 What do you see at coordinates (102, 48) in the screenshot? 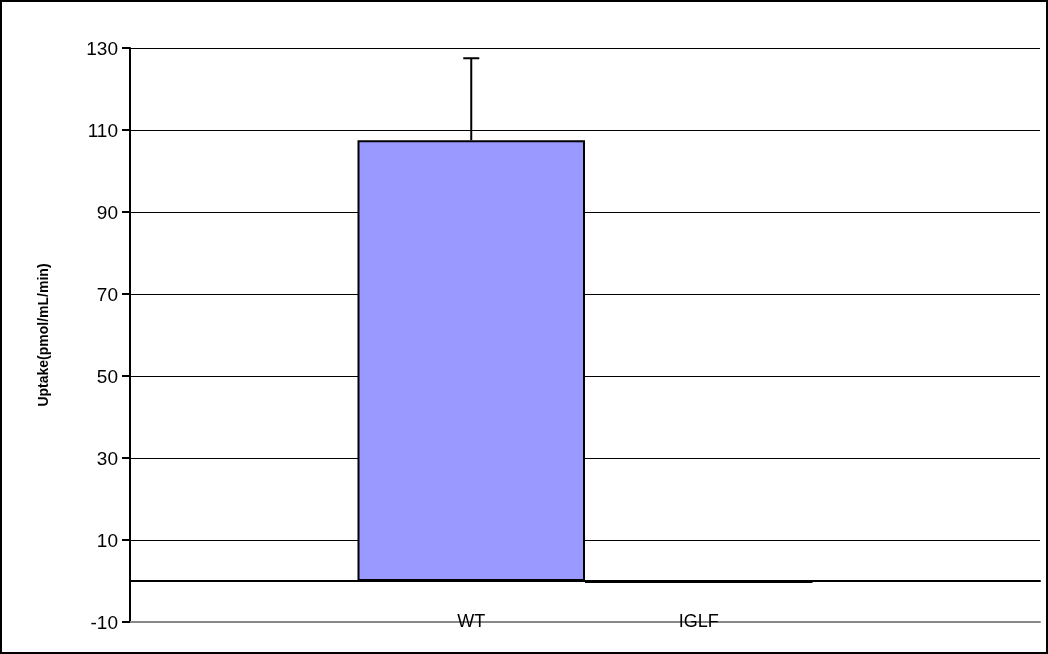
I see `y-tick-label: 130` at bounding box center [102, 48].